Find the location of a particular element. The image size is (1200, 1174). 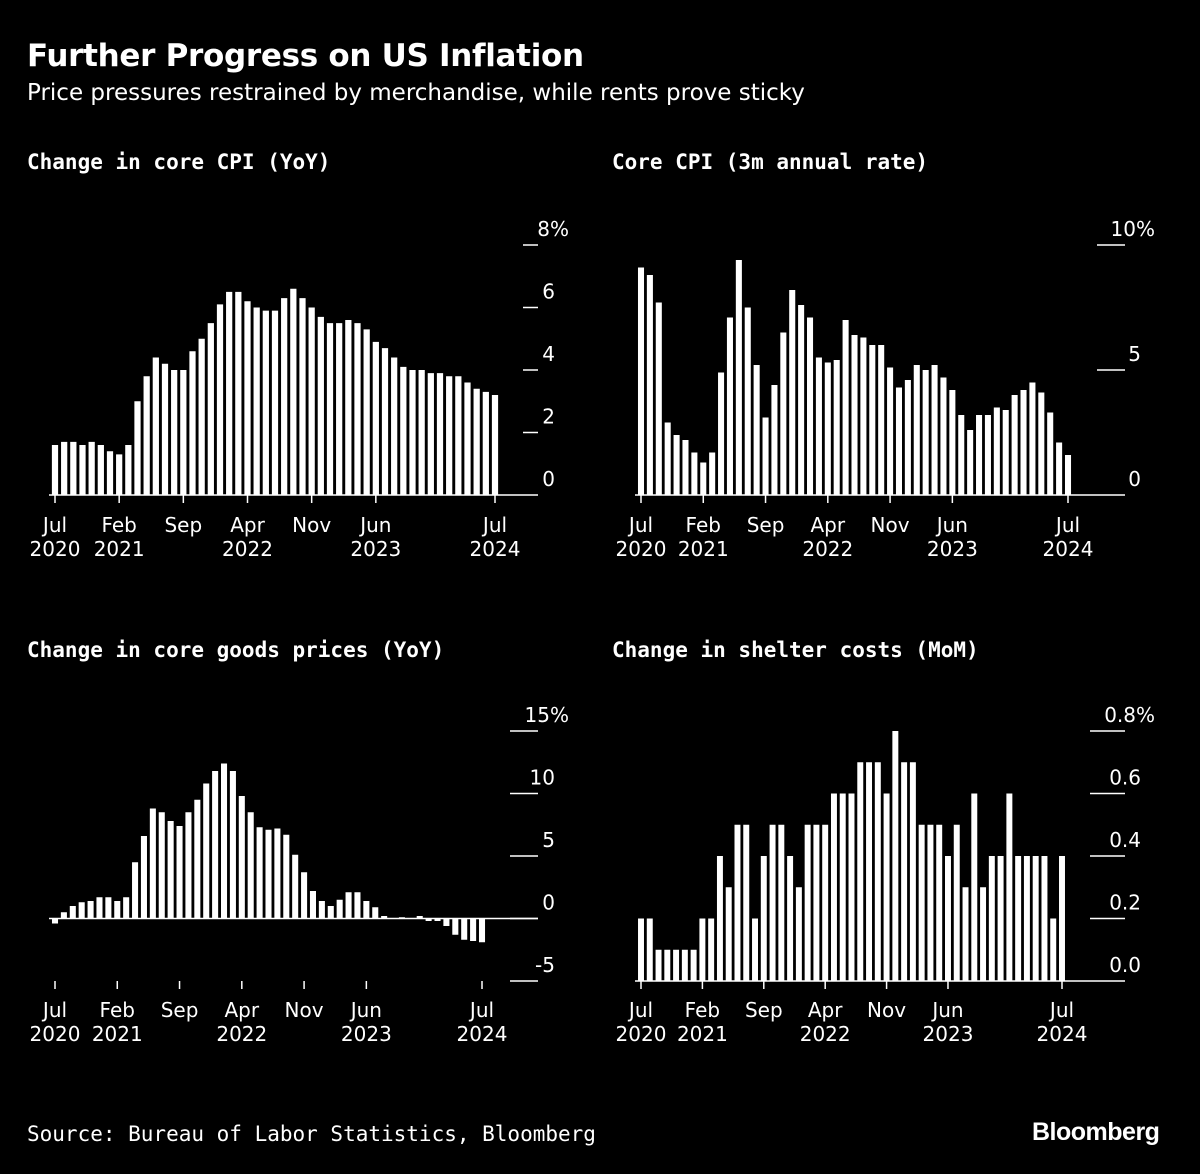

x-tick-label: Sep is located at coordinates (764, 1010).